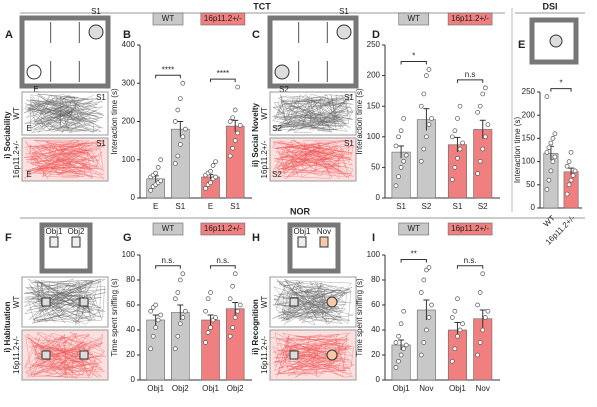 The height and width of the screenshot is (407, 597). What do you see at coordinates (155, 206) in the screenshot?
I see `x-tick-label: E` at bounding box center [155, 206].